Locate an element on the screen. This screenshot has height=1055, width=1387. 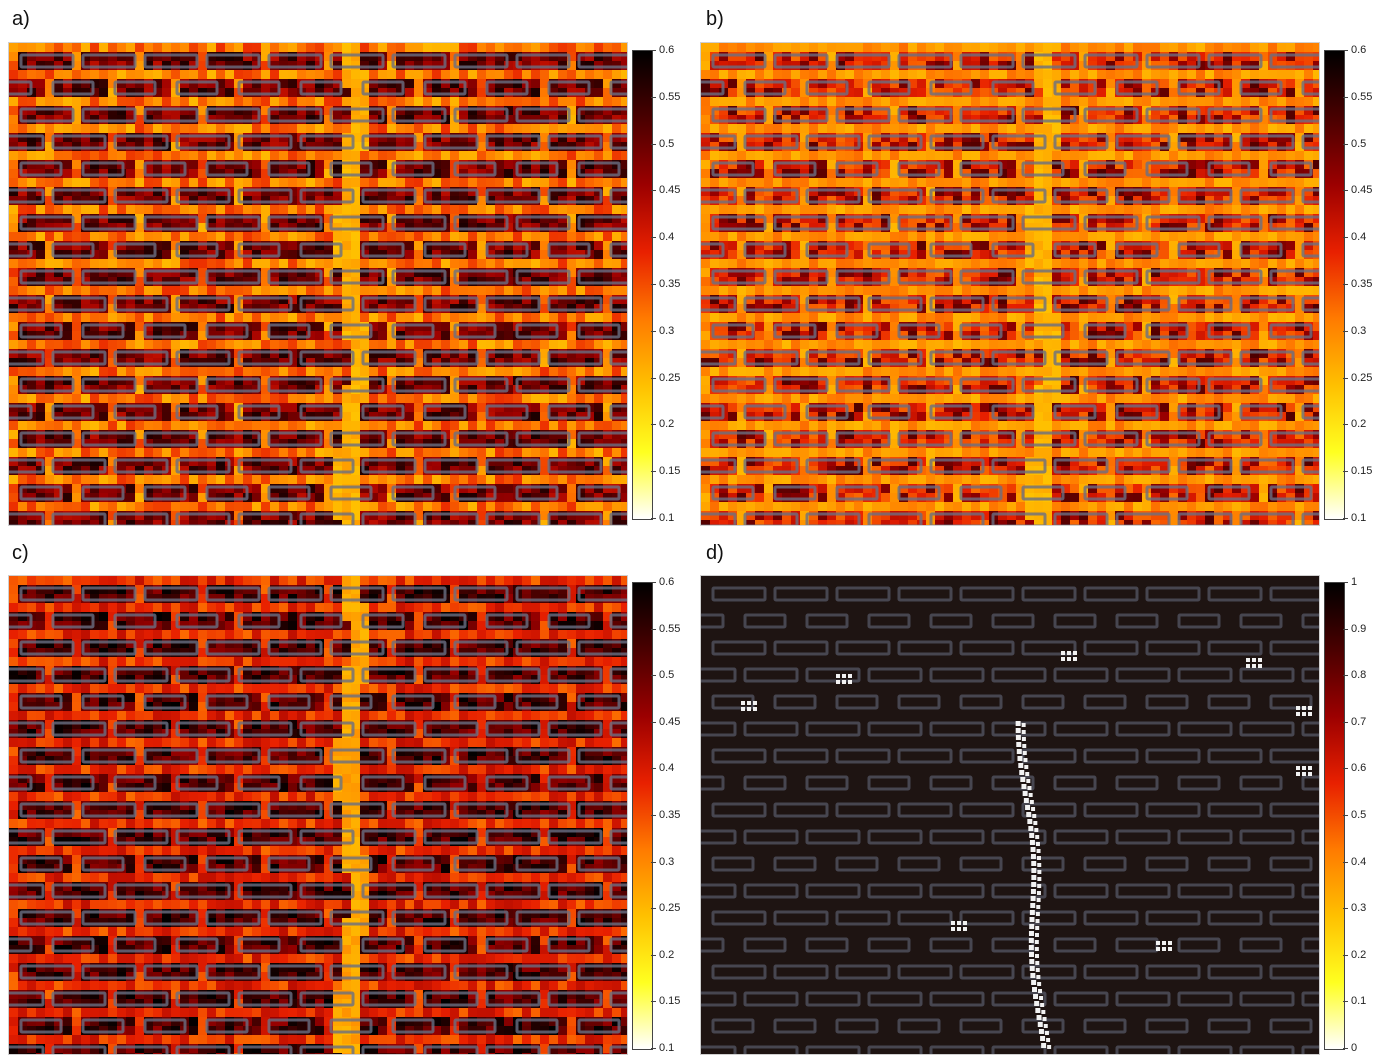
panel-d-label: d) is located at coordinates (715, 553).